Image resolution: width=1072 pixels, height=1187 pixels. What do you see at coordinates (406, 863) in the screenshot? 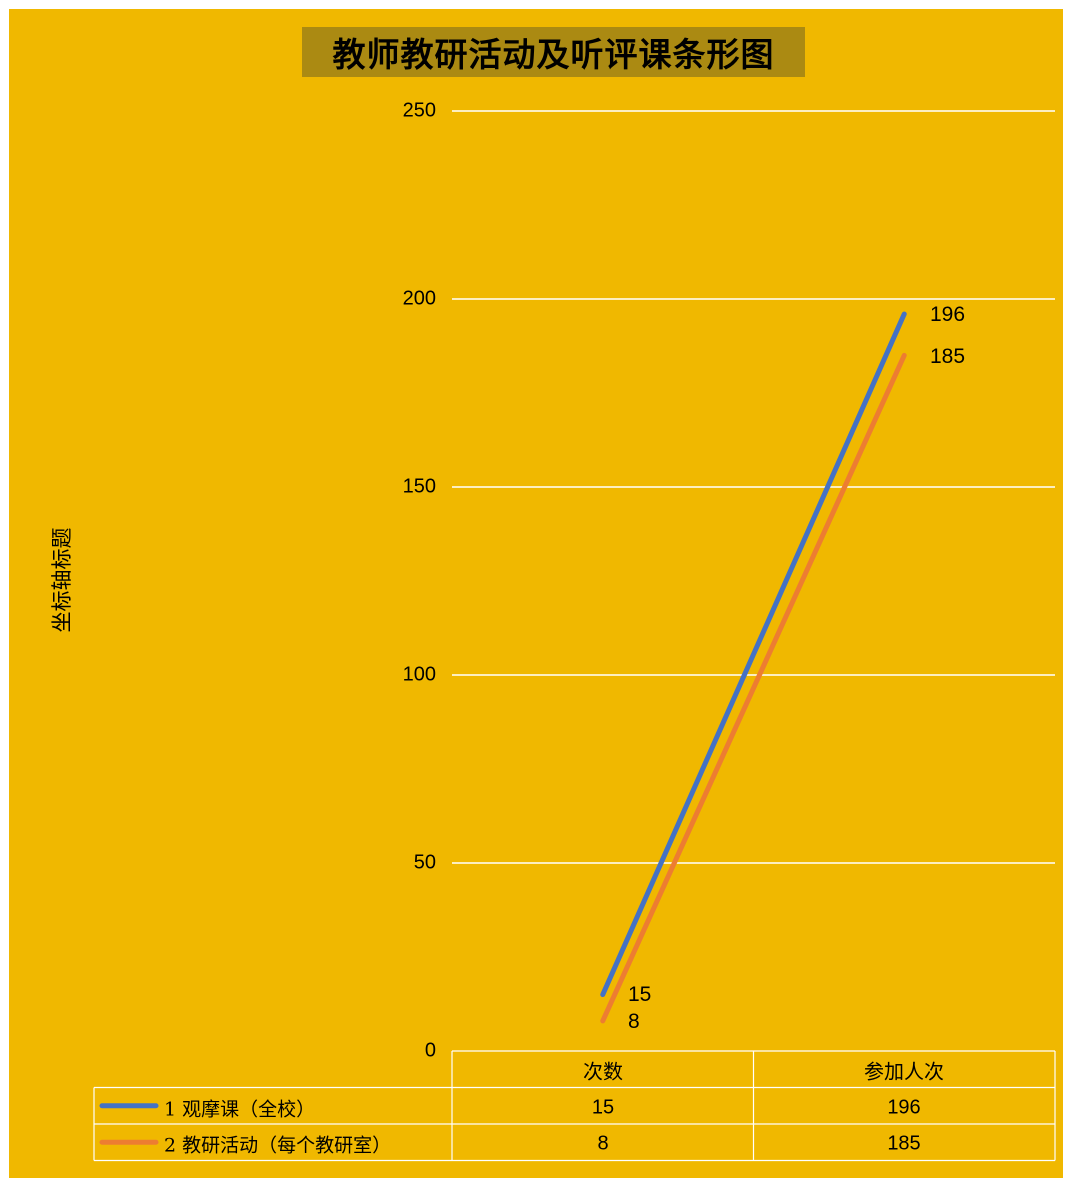
I see `y-tick-label: 50` at bounding box center [406, 863].